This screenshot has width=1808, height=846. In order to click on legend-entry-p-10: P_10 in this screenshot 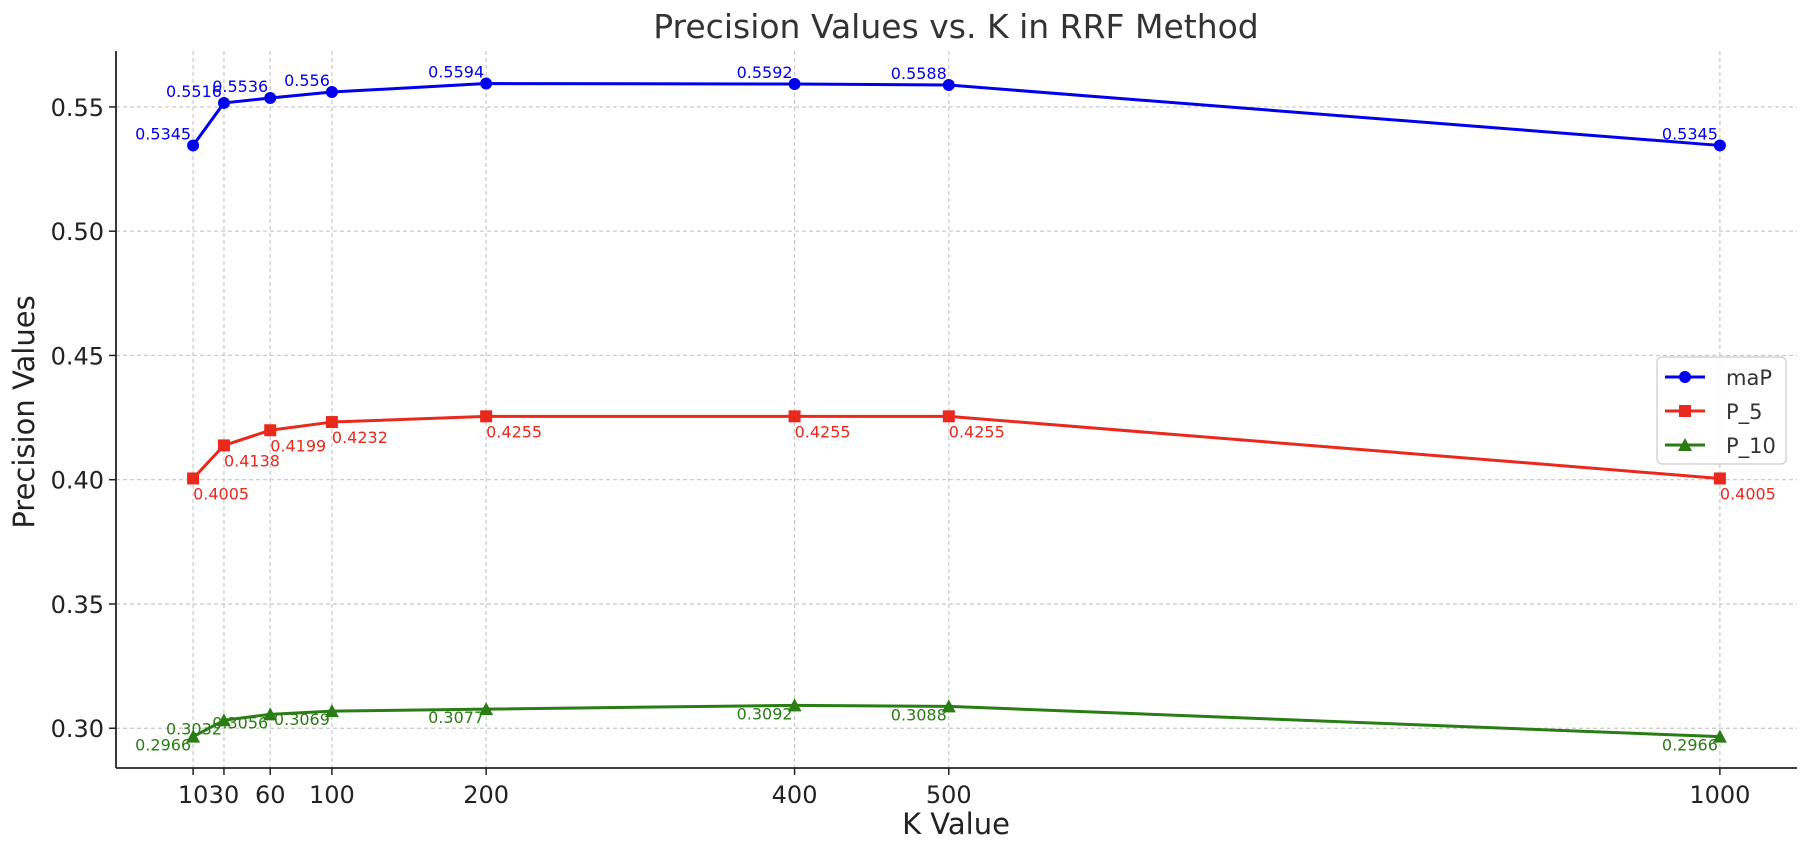, I will do `click(1720, 446)`.